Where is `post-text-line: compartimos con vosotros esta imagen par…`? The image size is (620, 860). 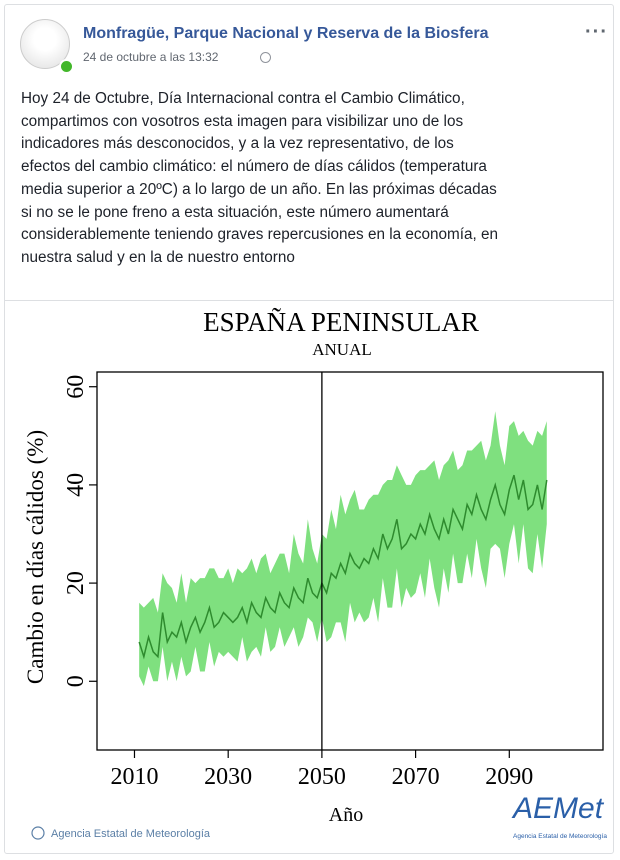
post-text-line: compartimos con vosotros esta imagen par… is located at coordinates (242, 121).